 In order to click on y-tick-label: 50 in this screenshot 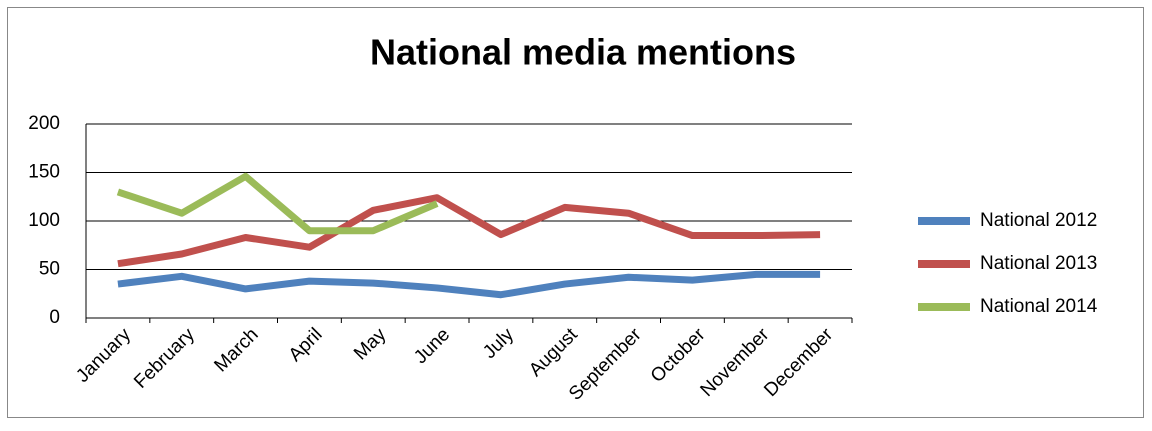, I will do `click(49, 269)`.